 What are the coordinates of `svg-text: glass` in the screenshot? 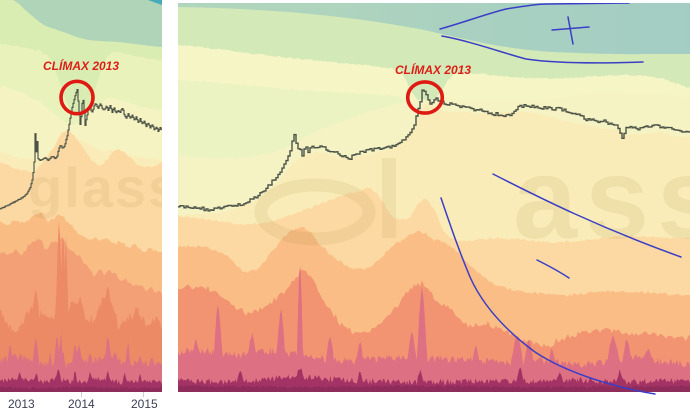 It's located at (95, 187).